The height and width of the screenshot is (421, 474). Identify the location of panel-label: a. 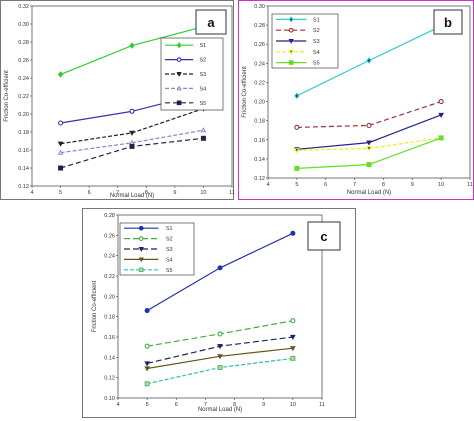
(211, 22).